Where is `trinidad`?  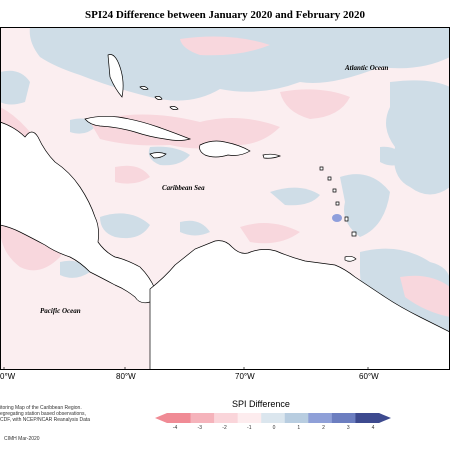
trinidad is located at coordinates (350, 258).